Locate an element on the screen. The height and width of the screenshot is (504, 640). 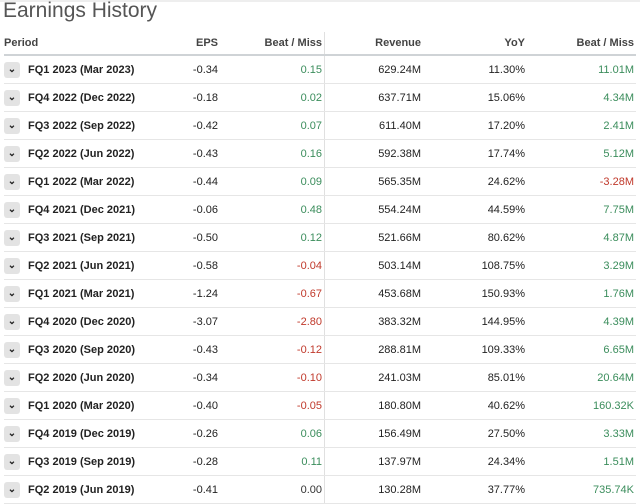
eps-cell: -0.58 is located at coordinates (188, 265).